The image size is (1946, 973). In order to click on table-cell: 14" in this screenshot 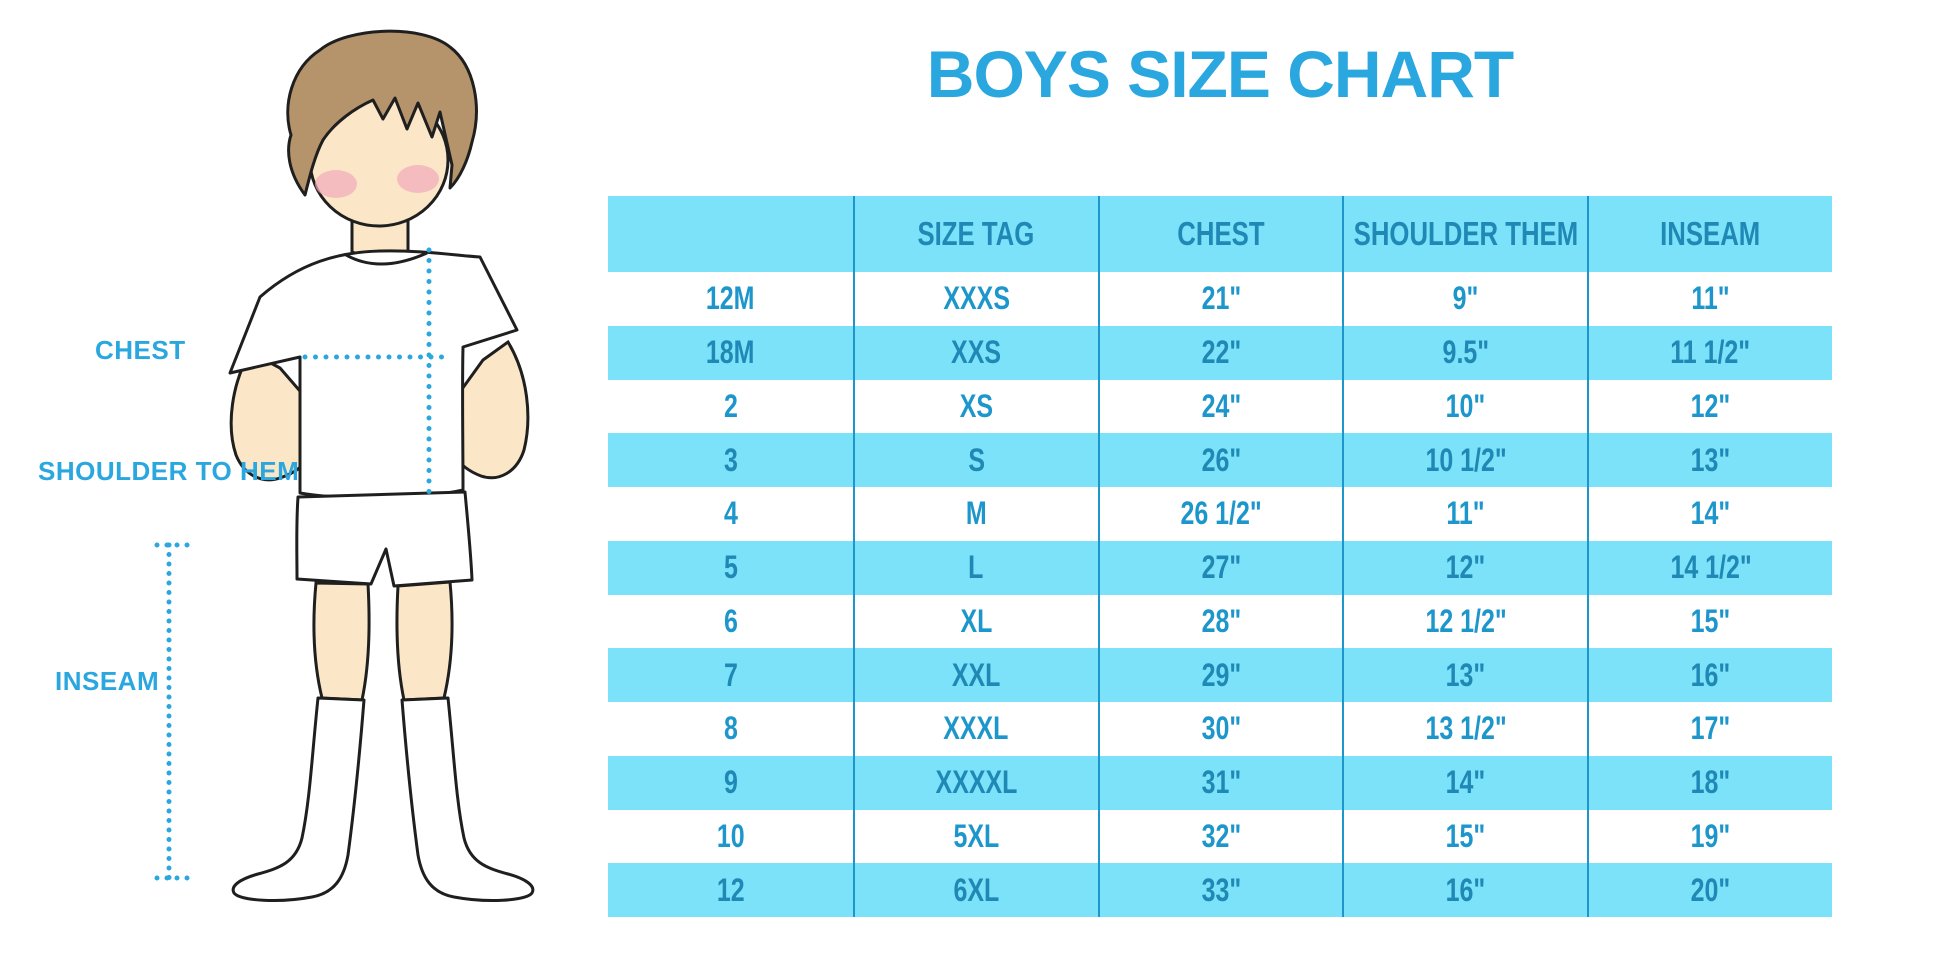, I will do `click(1465, 782)`.